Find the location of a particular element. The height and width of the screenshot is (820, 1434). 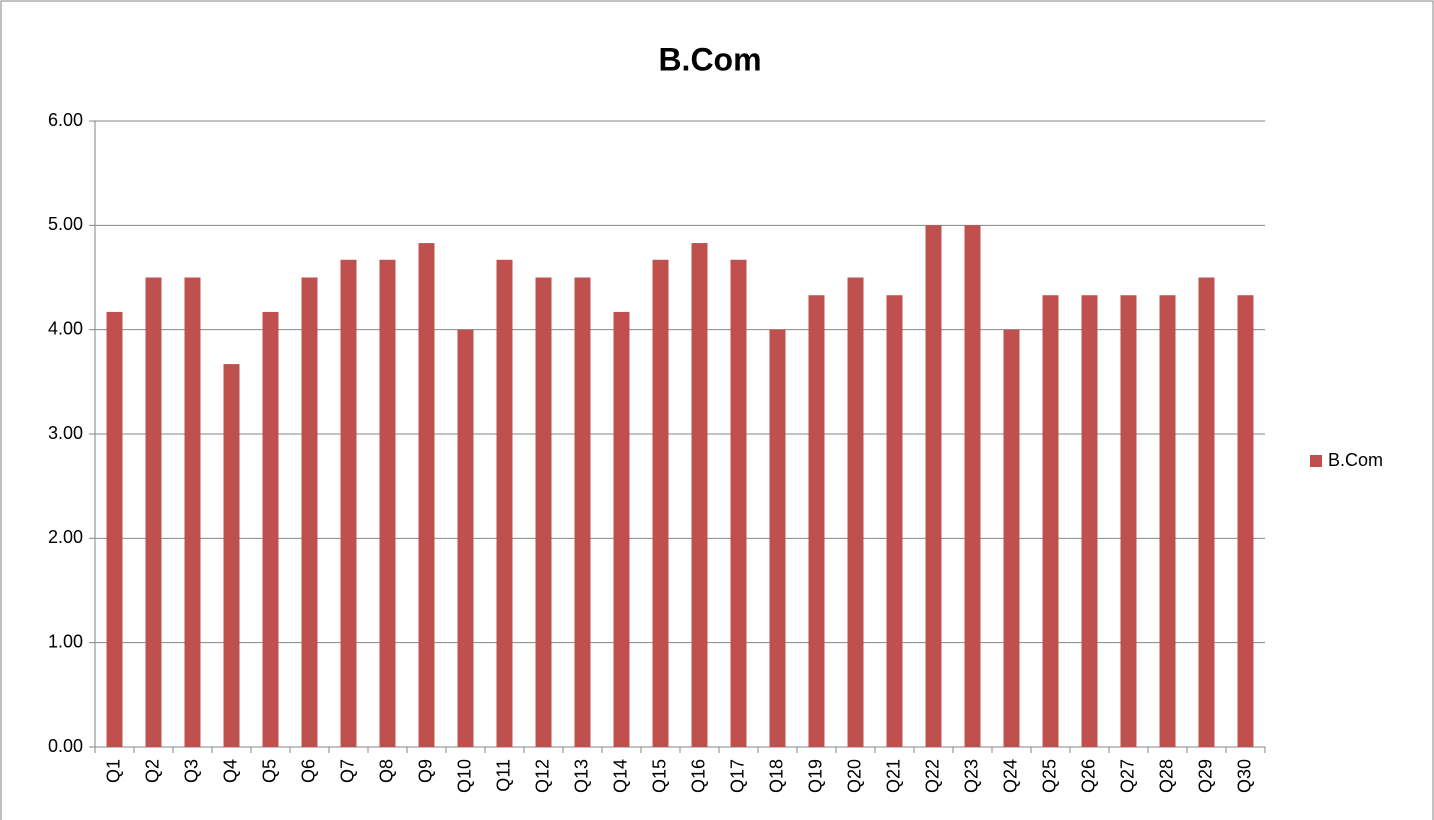

x-tick-label: Q15 is located at coordinates (659, 776).